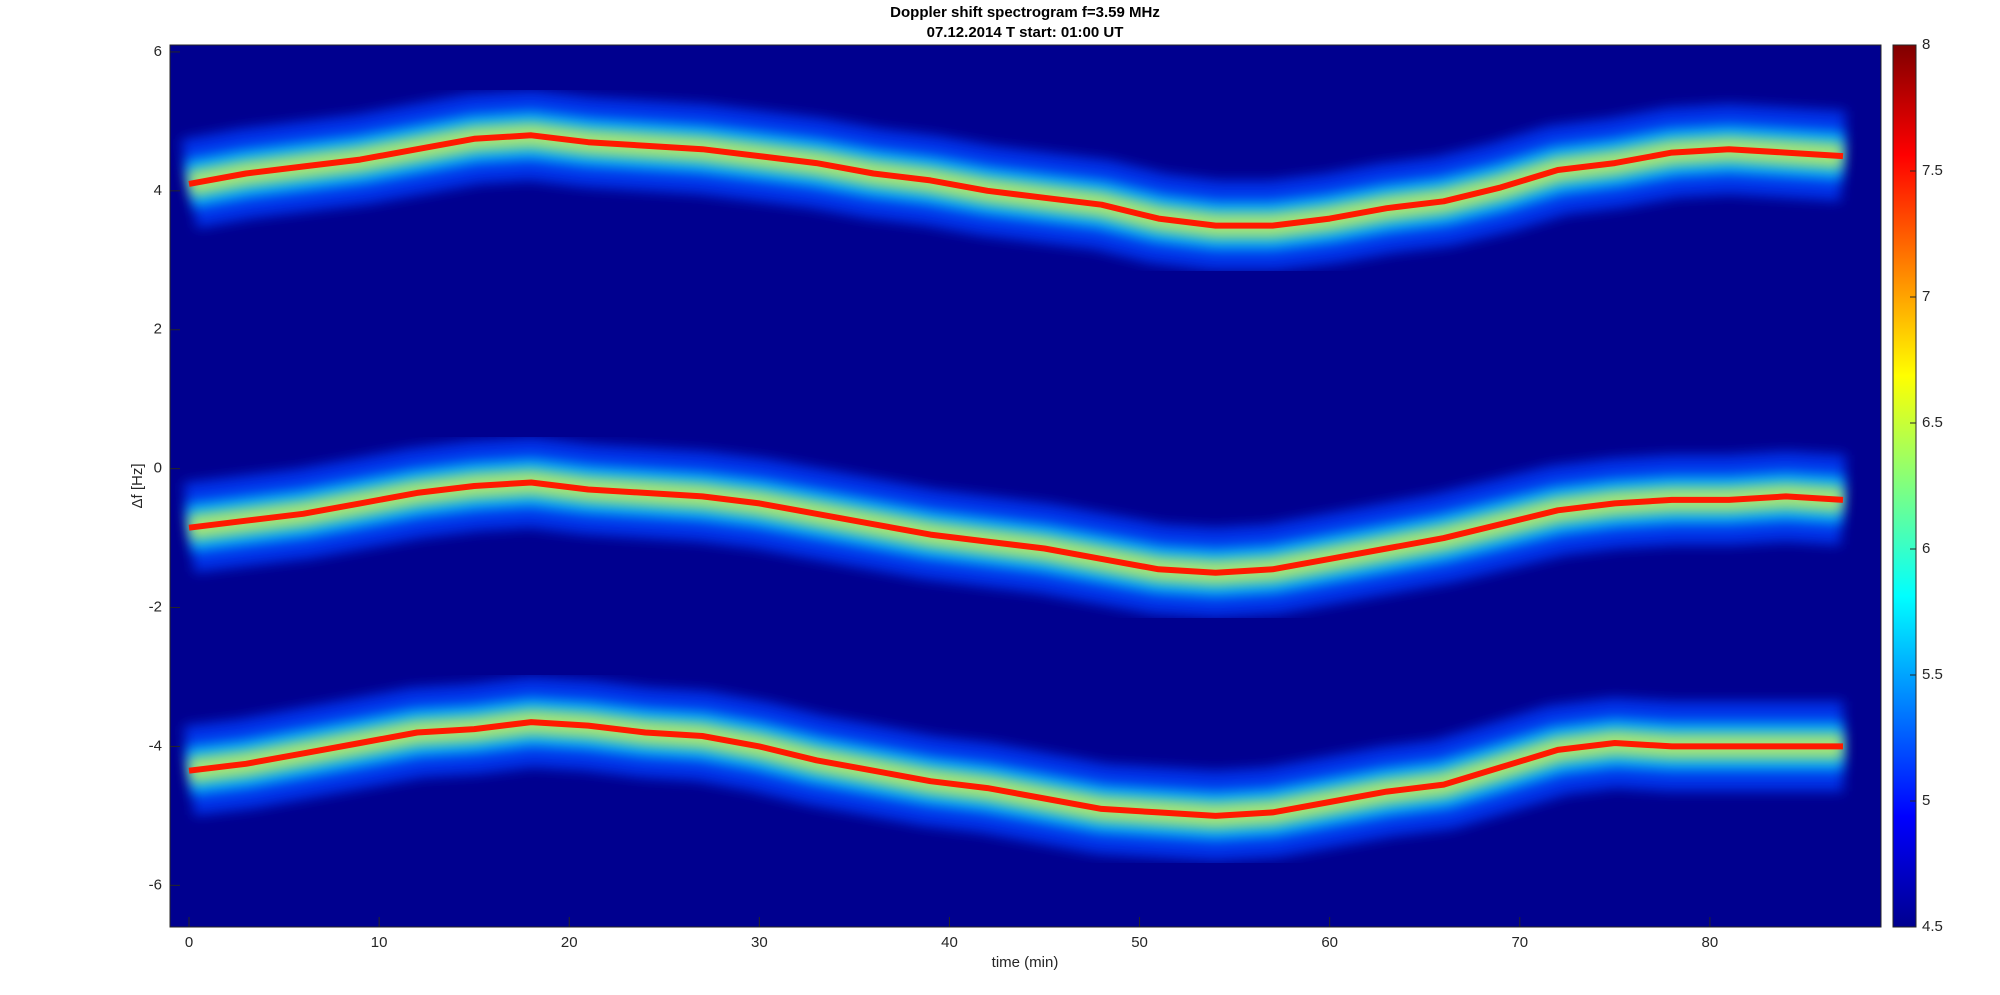  I want to click on y-tick-label: 0, so click(158, 468).